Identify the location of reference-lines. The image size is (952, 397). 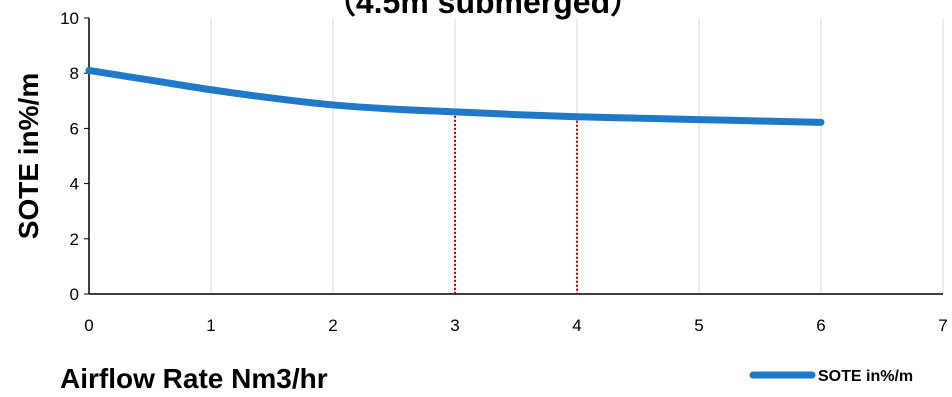
(516, 202).